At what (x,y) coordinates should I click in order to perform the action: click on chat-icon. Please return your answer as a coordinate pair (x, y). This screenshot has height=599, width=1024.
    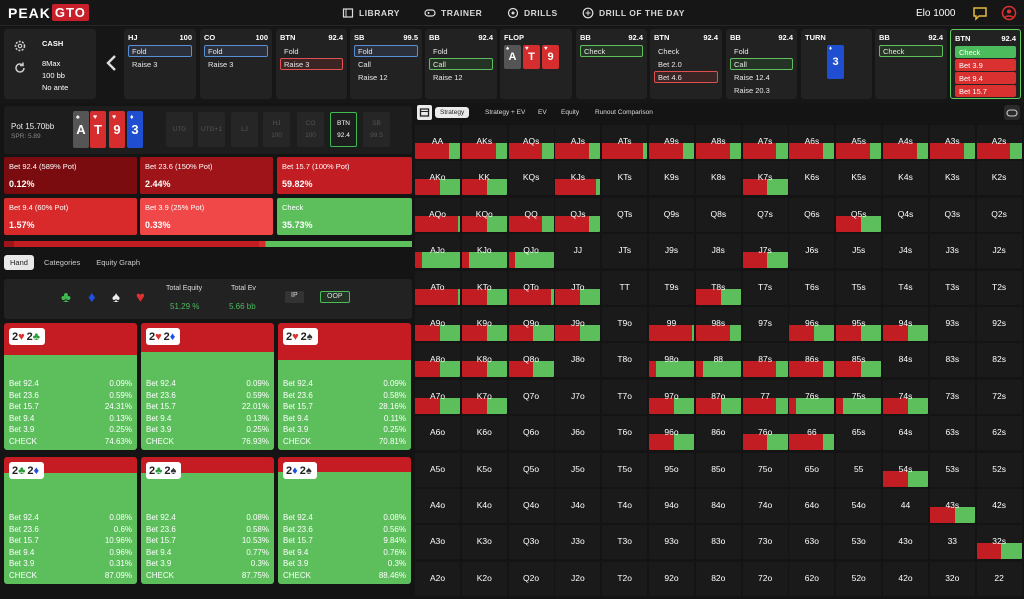
    Looking at the image, I should click on (980, 13).